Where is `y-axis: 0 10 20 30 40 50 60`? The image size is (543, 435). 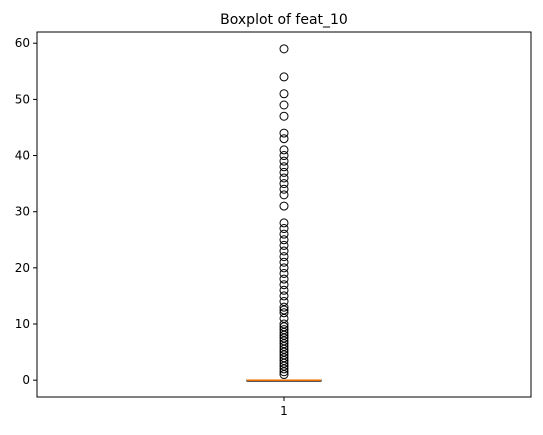 y-axis: 0 10 20 30 40 50 60 is located at coordinates (26, 211).